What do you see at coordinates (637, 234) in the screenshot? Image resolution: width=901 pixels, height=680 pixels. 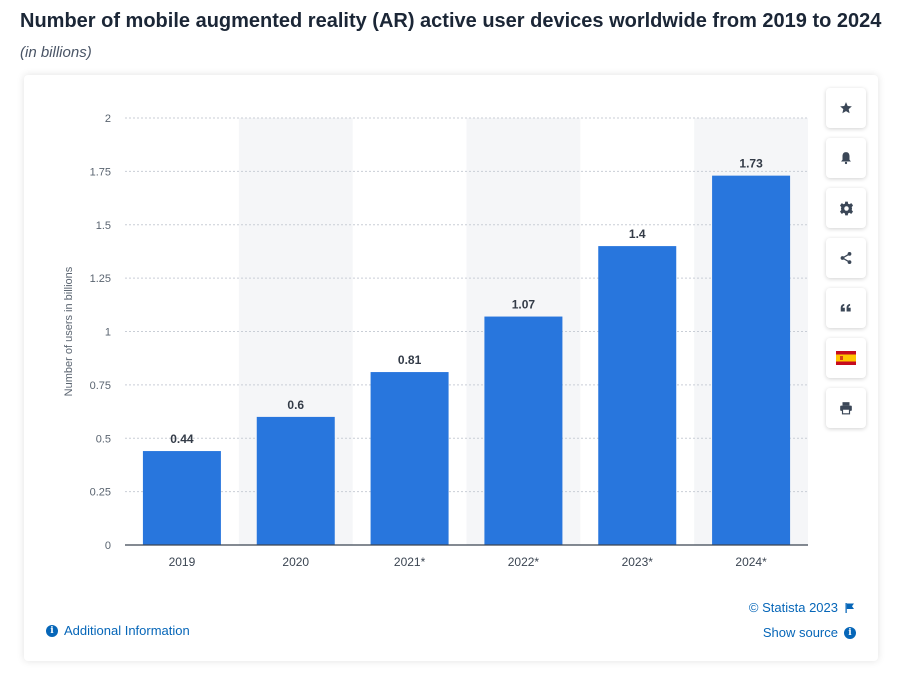 I see `bar-value-label: 1.4` at bounding box center [637, 234].